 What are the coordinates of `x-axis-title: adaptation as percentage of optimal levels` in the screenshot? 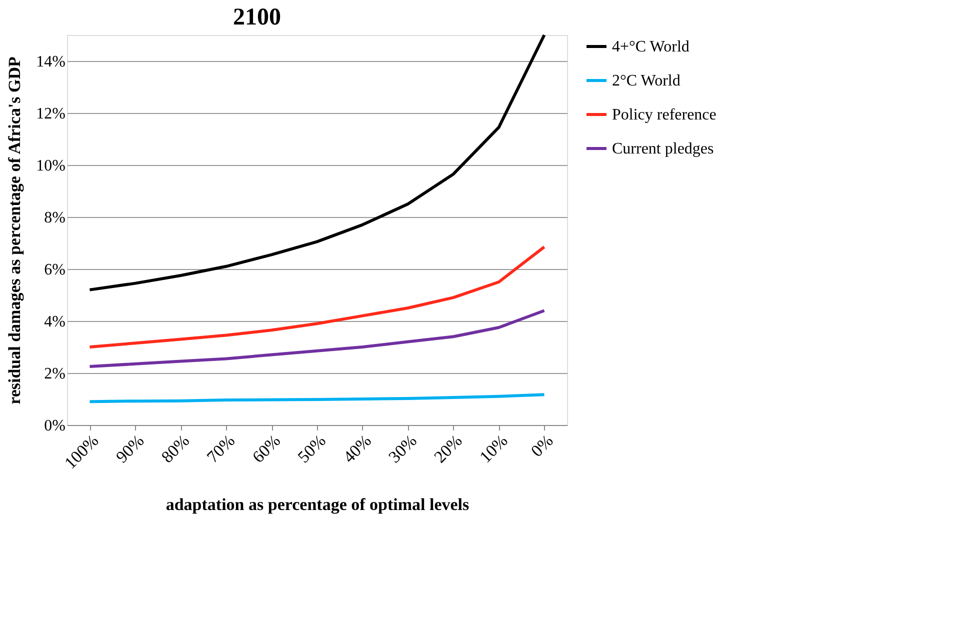 It's located at (318, 504).